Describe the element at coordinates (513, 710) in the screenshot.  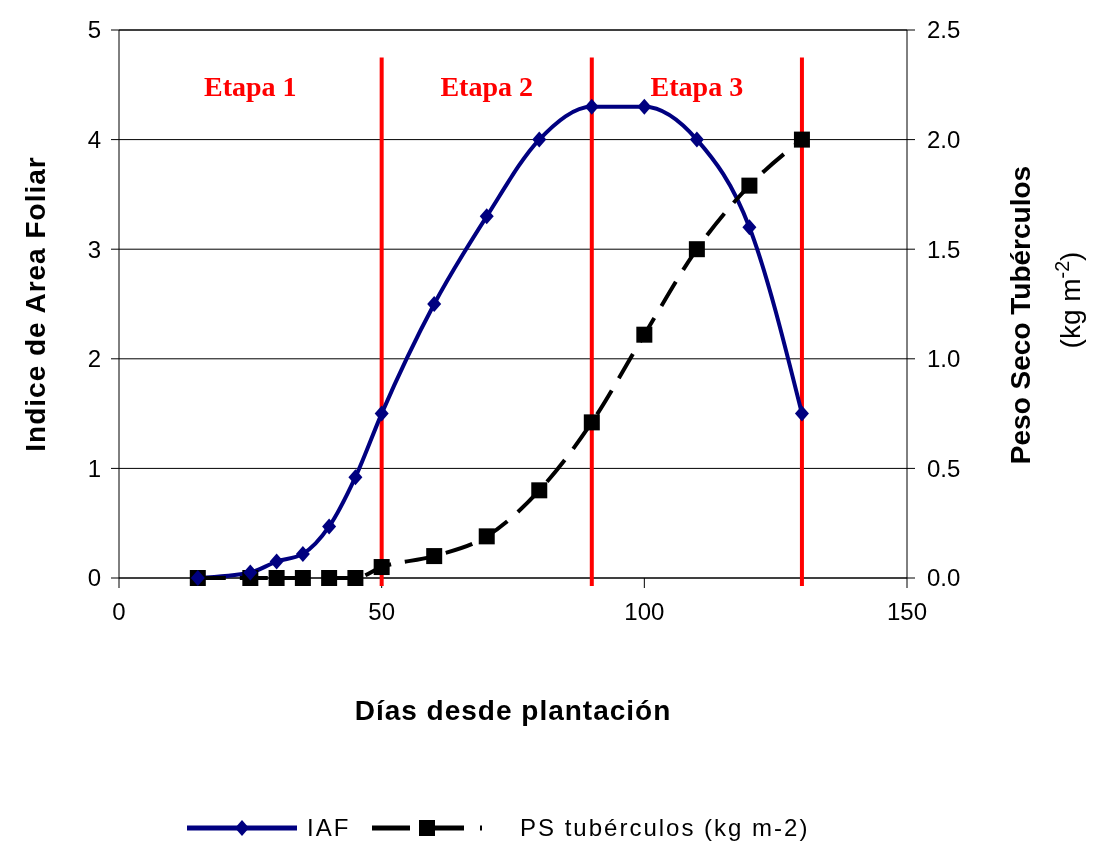
I see `x-axis-title: Días desde plantación` at that location.